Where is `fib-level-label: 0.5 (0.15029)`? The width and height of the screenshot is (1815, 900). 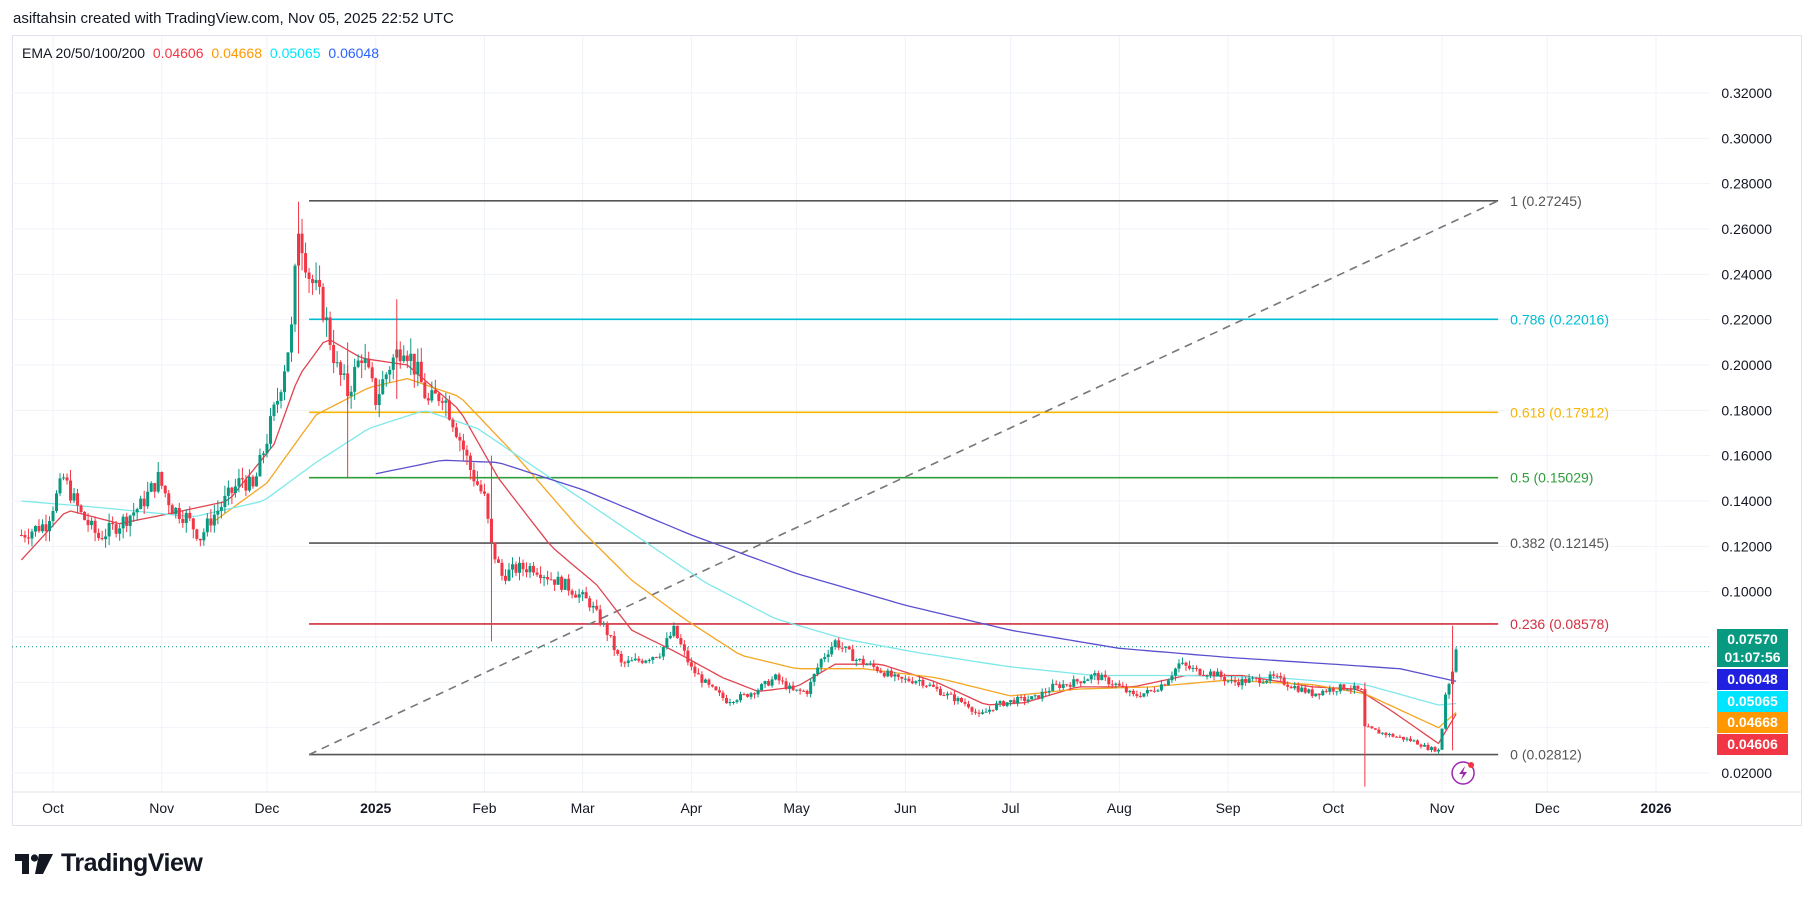 fib-level-label: 0.5 (0.15029) is located at coordinates (1551, 478).